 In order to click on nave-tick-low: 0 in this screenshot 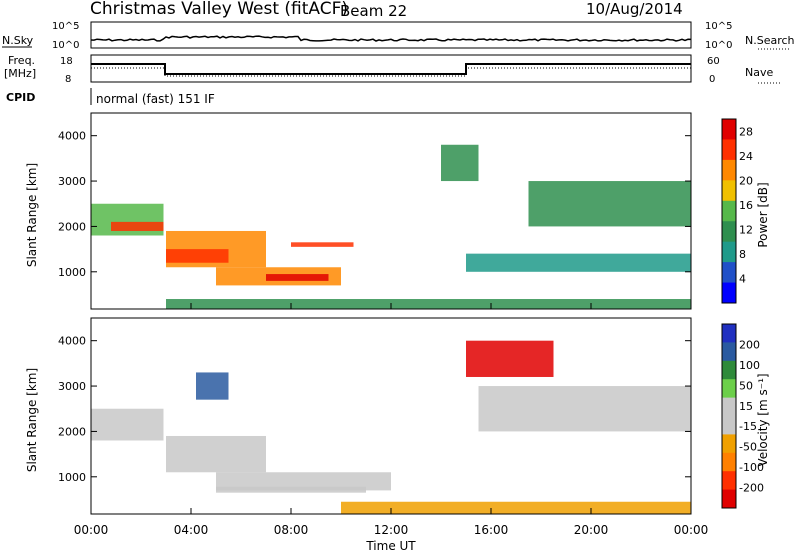, I will do `click(712, 79)`.